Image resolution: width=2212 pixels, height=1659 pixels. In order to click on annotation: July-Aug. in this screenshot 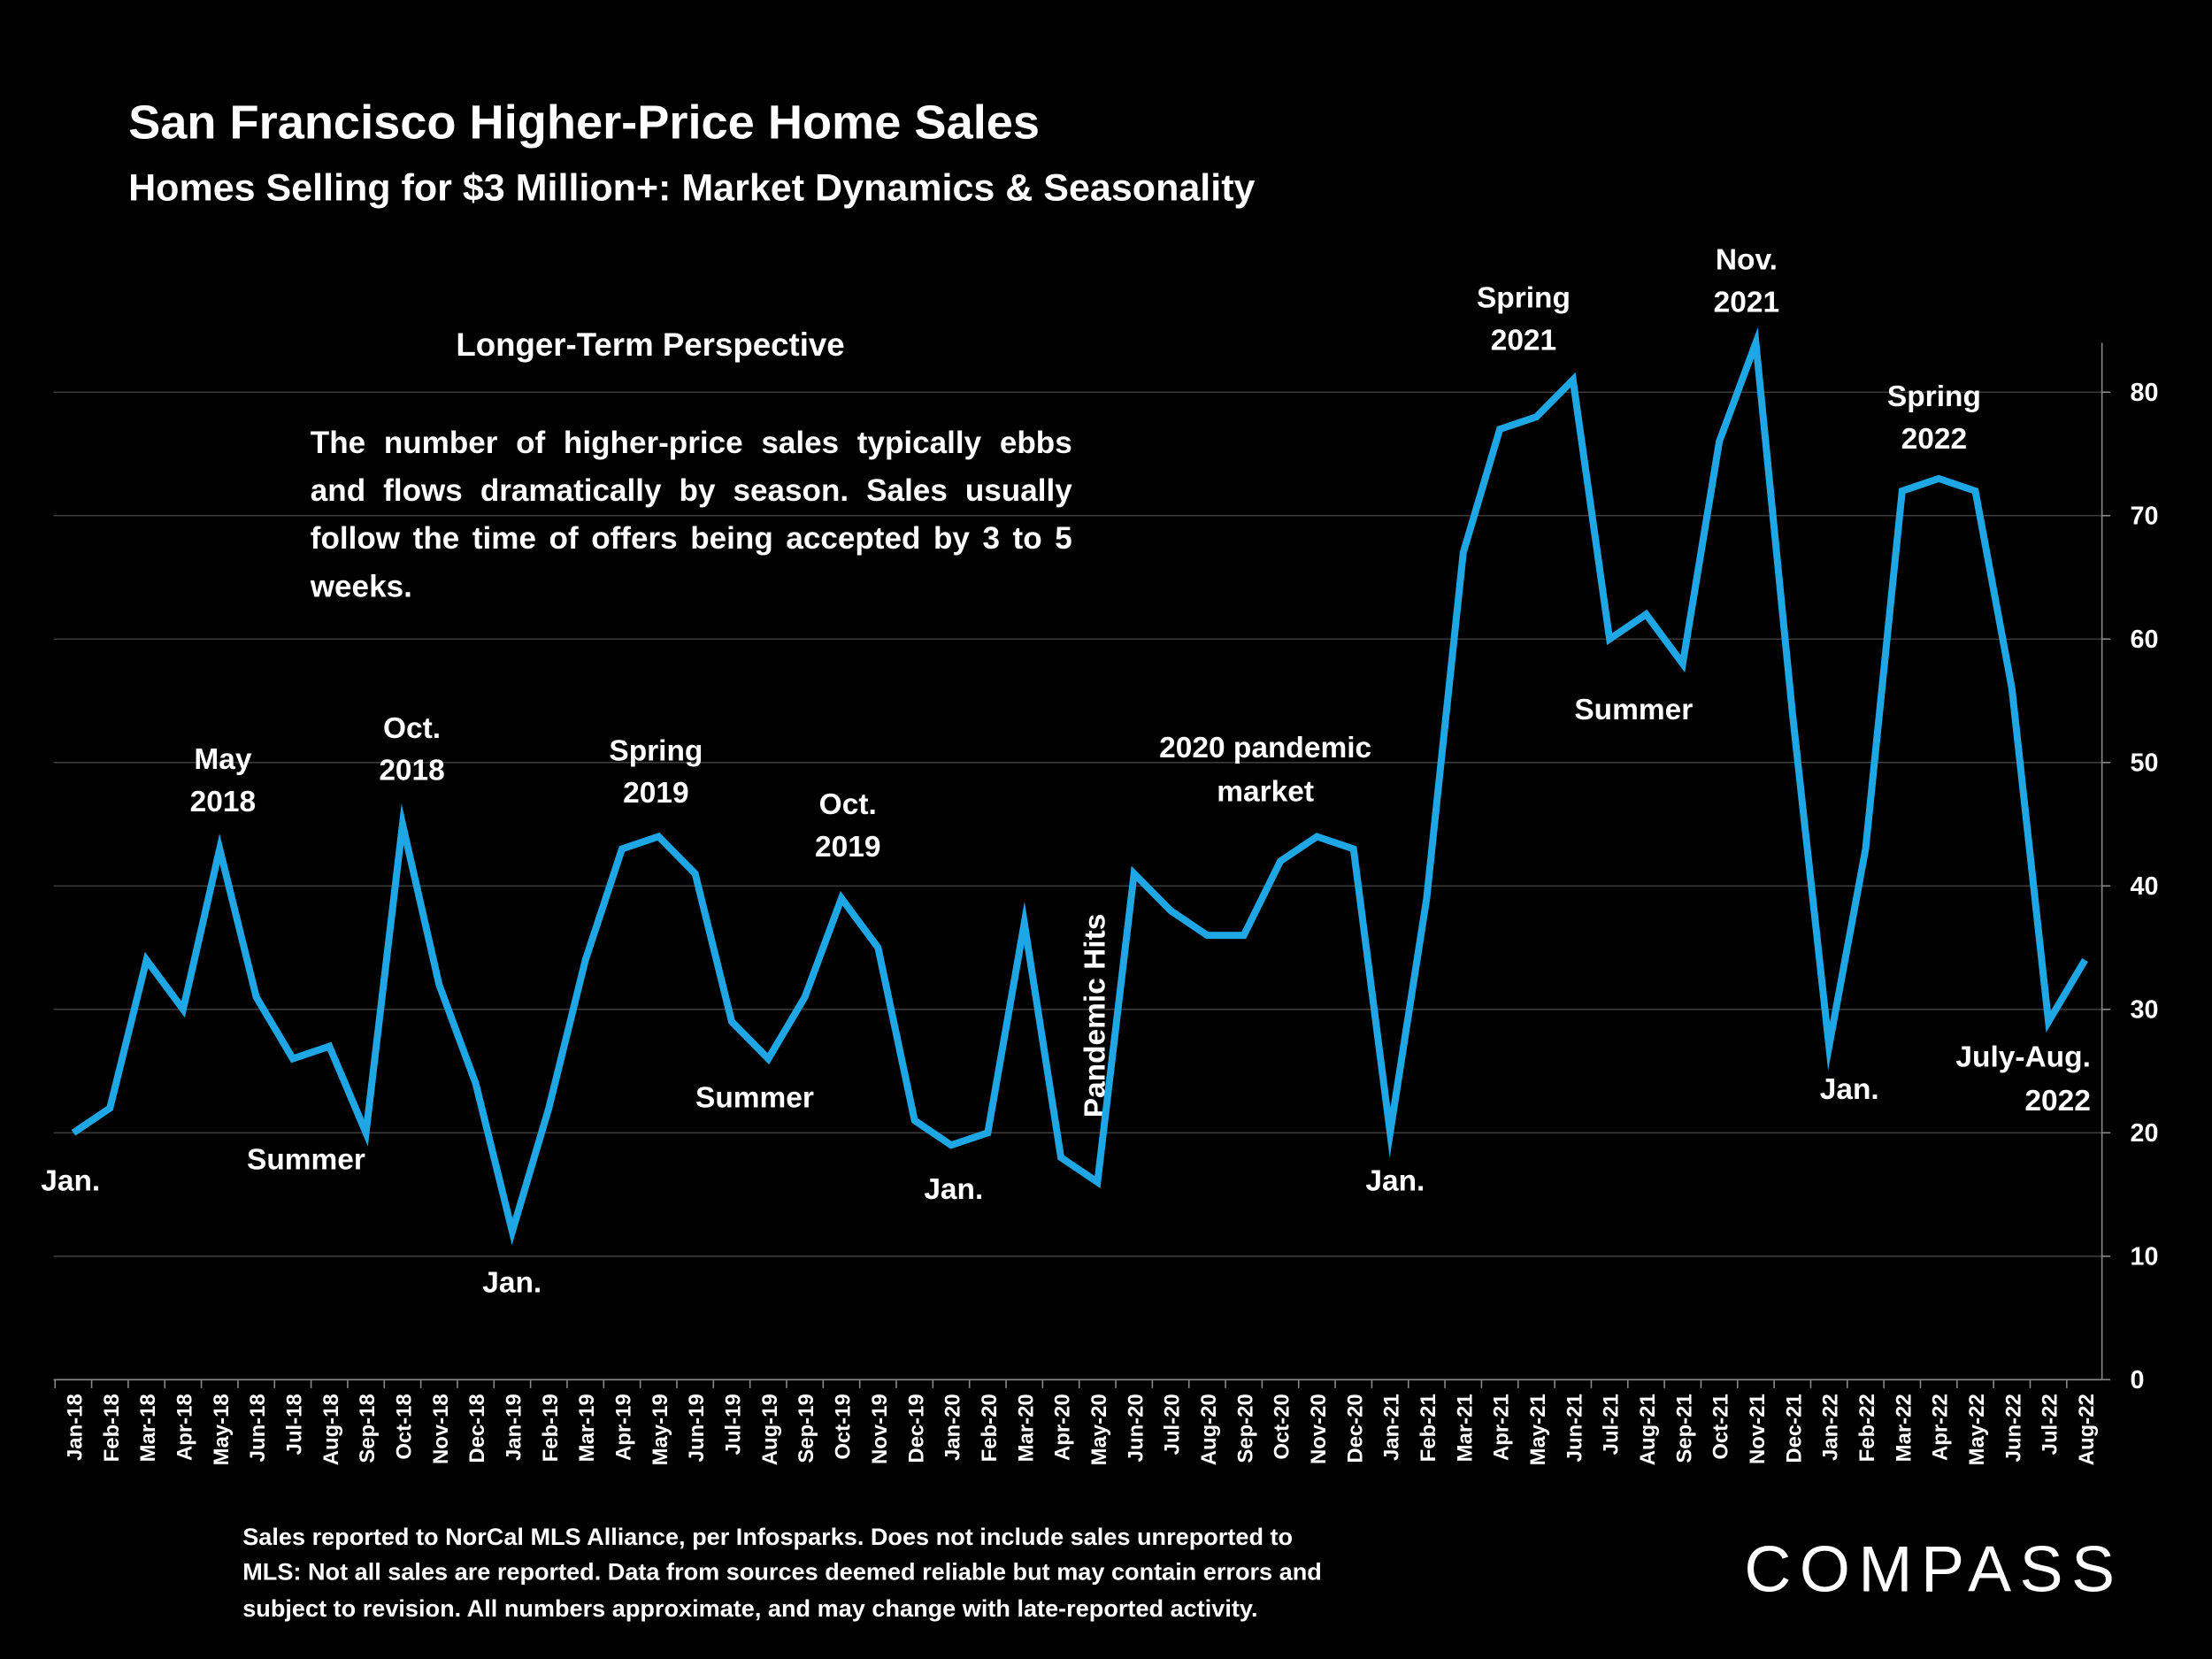, I will do `click(2023, 1057)`.